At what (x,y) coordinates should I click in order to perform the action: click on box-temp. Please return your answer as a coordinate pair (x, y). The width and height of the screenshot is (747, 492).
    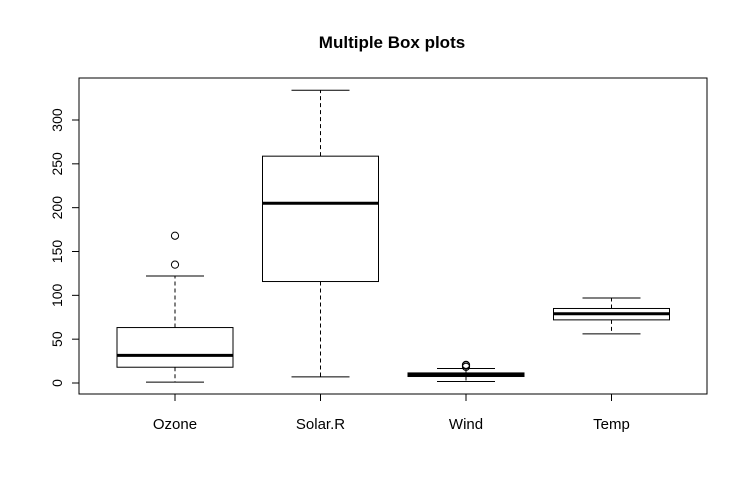
    Looking at the image, I should click on (611, 316).